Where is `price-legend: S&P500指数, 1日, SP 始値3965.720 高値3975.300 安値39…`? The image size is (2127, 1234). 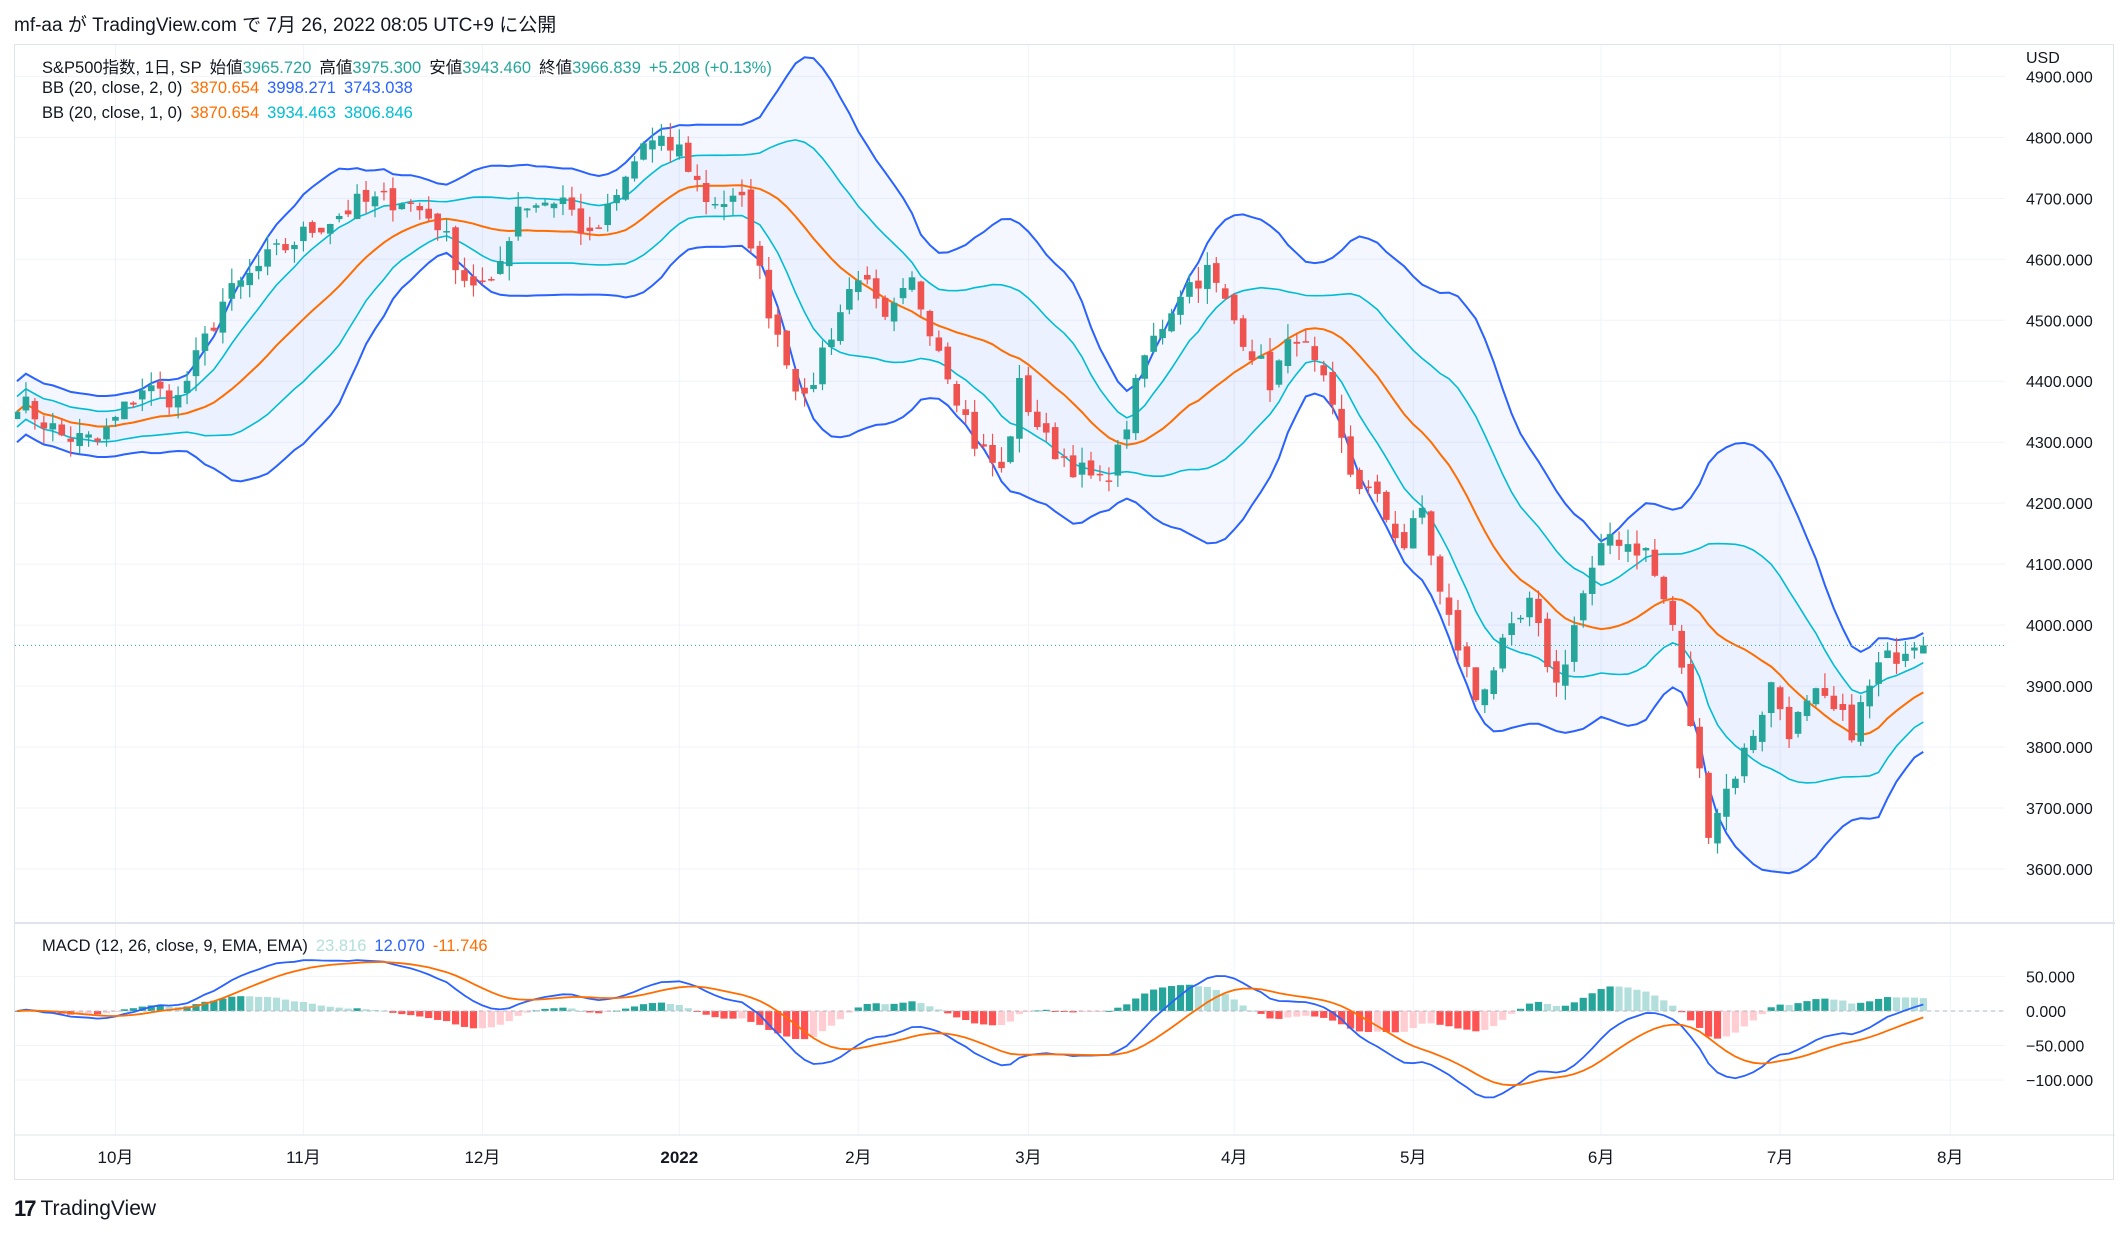
price-legend: S&P500指数, 1日, SP 始値3965.720 高値3975.300 安値39… is located at coordinates (411, 66).